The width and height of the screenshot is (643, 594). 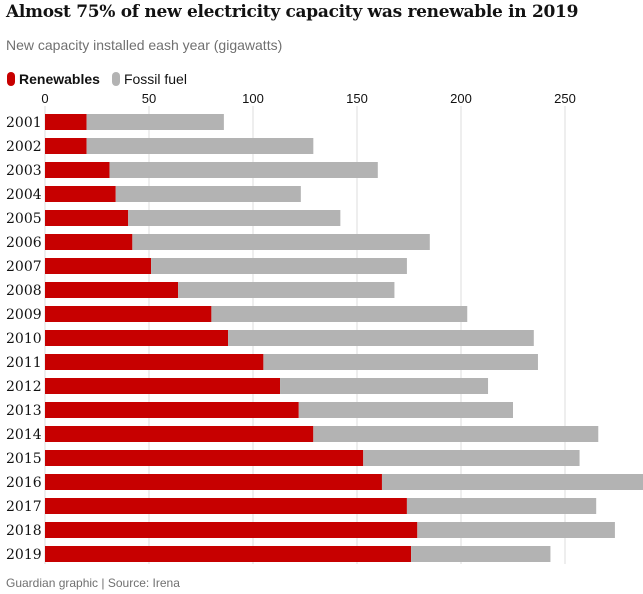 I want to click on bar-renewables-2010, so click(x=137, y=338).